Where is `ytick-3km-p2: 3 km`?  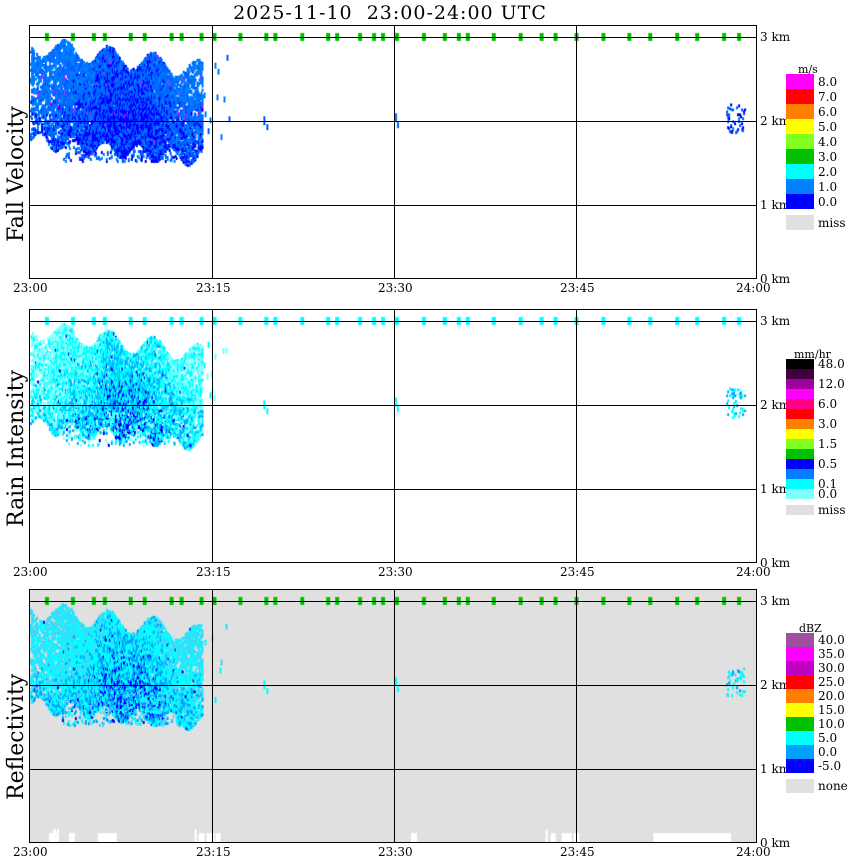
ytick-3km-p2: 3 km is located at coordinates (775, 321).